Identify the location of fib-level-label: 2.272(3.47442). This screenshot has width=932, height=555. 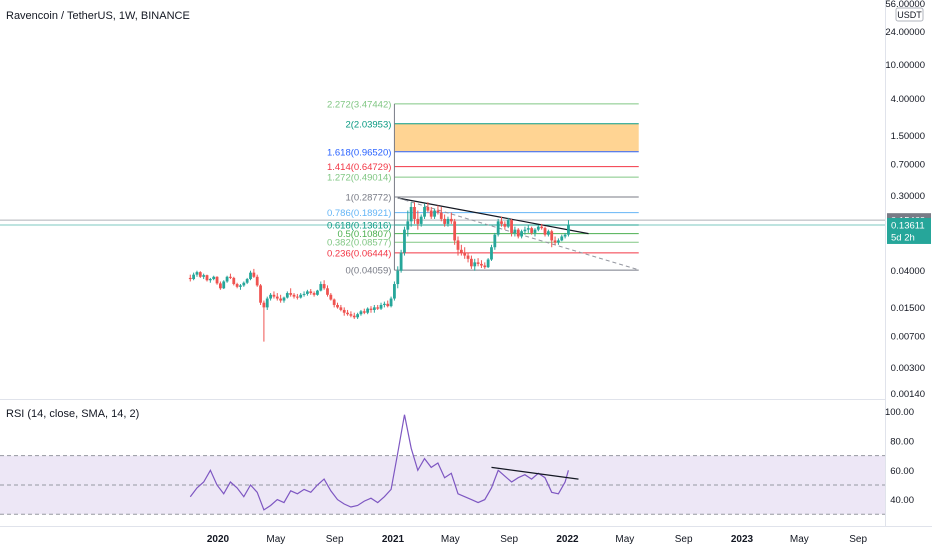
(359, 104).